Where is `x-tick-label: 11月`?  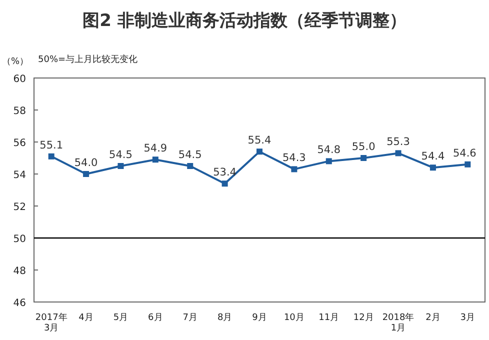 x-tick-label: 11月 is located at coordinates (329, 318).